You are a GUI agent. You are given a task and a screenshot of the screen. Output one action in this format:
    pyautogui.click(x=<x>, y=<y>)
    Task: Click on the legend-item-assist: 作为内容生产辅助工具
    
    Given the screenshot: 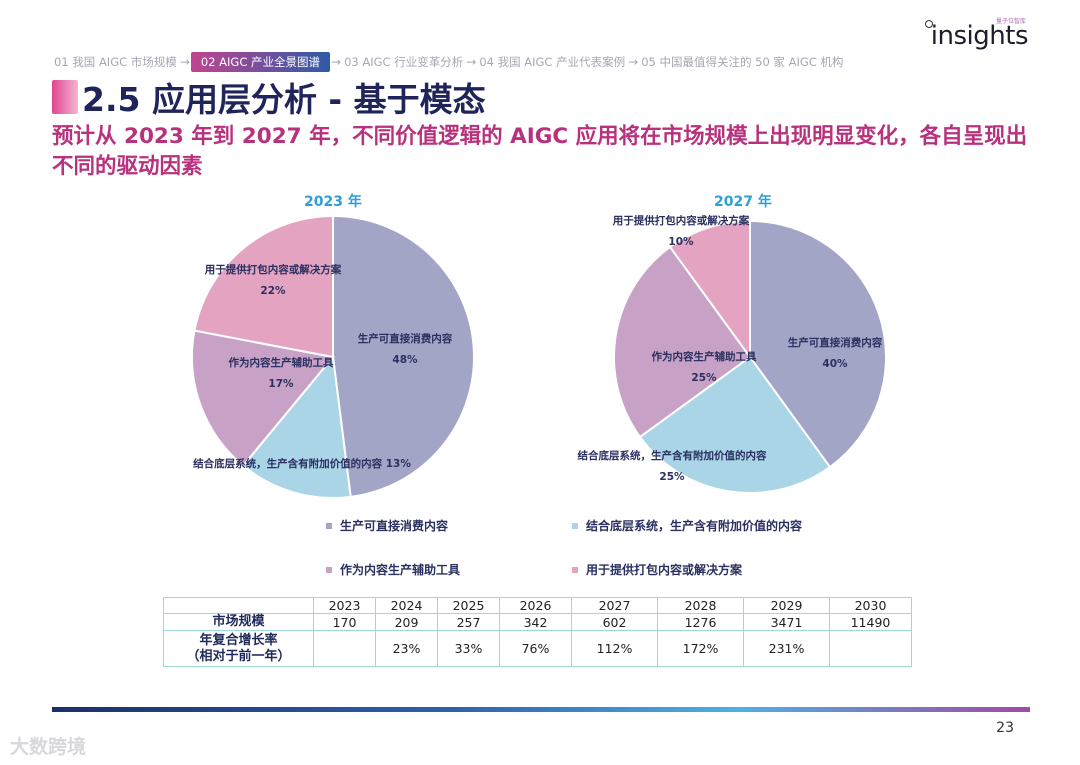 What is the action you would take?
    pyautogui.click(x=393, y=569)
    